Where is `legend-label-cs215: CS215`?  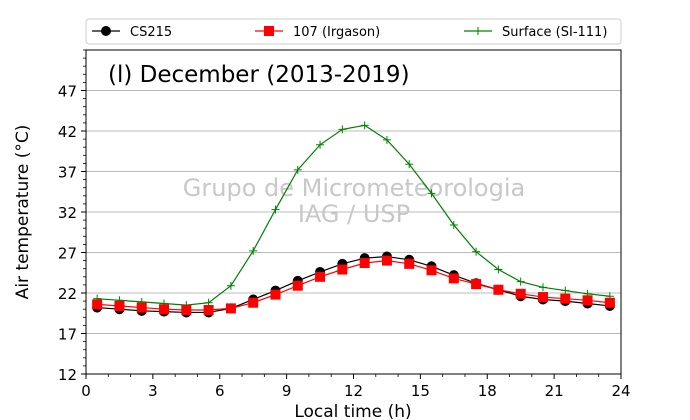 legend-label-cs215: CS215 is located at coordinates (151, 32).